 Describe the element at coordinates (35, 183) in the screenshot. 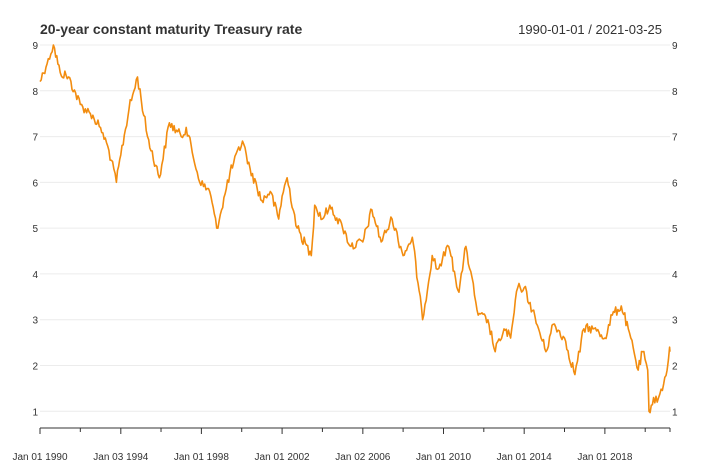

I see `y-tick-label-left: 6` at that location.